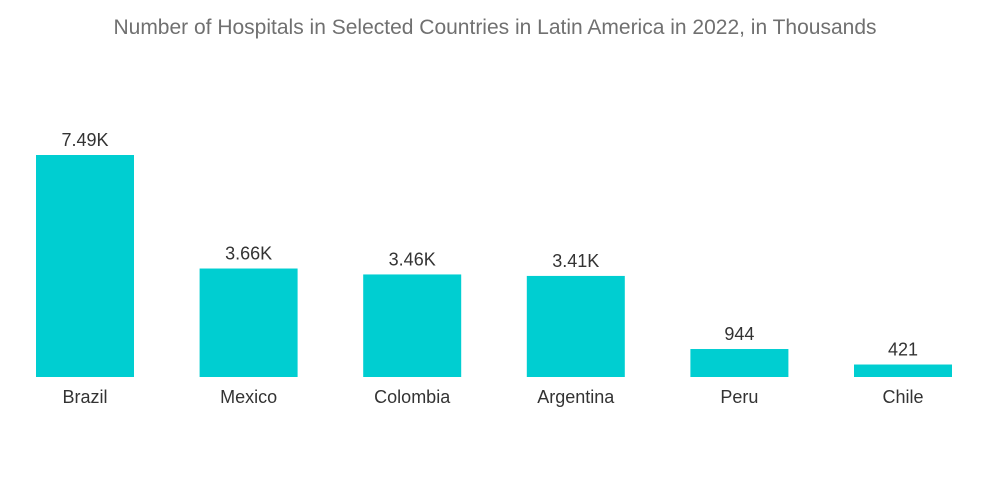 This screenshot has width=1000, height=504. What do you see at coordinates (84, 397) in the screenshot?
I see `x-tick-label-brazil: Brazil` at bounding box center [84, 397].